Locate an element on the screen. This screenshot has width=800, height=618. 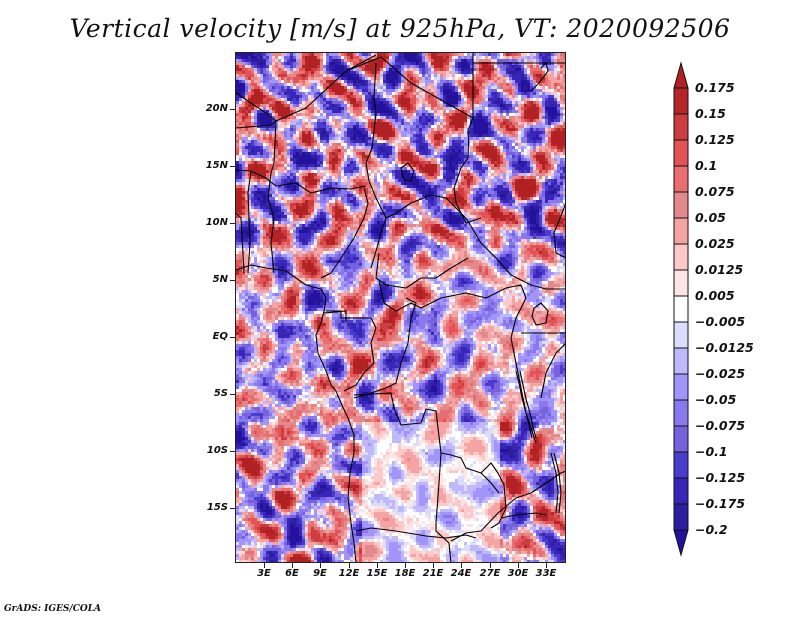
colorbar-label: 0.0125 is located at coordinates (719, 269).